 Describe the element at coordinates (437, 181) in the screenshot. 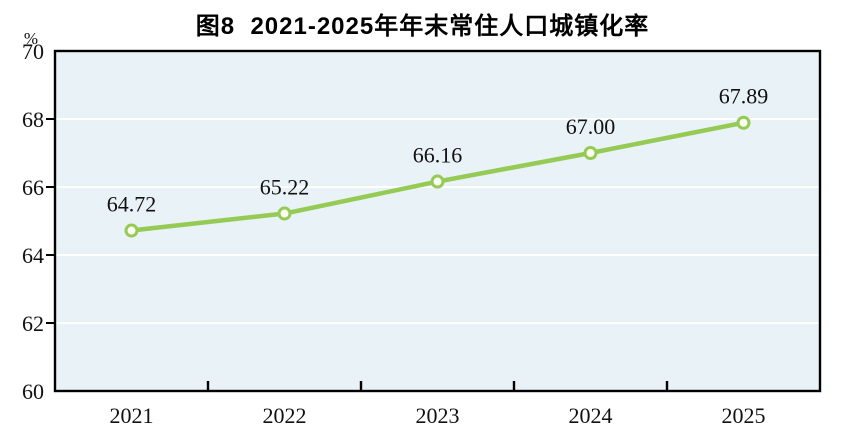

I see `data-point-marker-2023` at that location.